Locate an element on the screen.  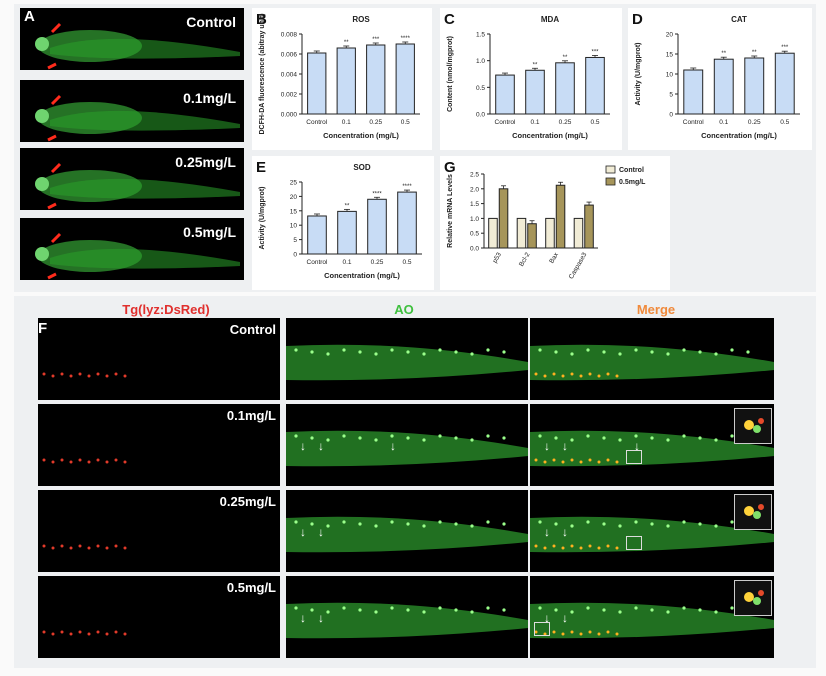
x-tick-label: 0.1 is located at coordinates (346, 262).